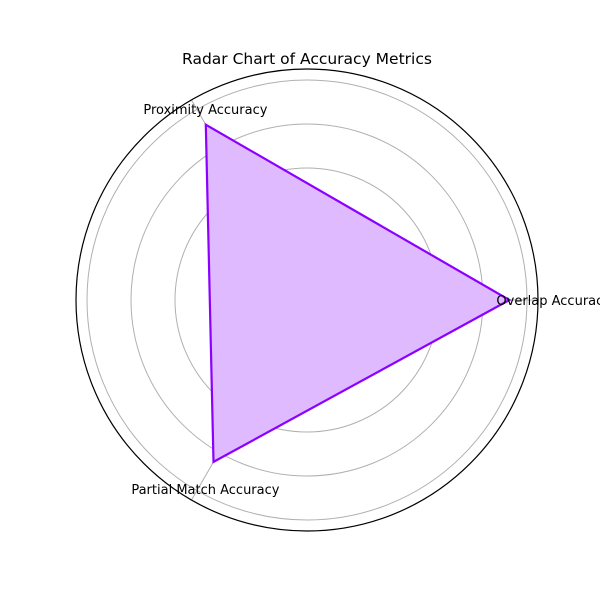  Describe the element at coordinates (205, 490) in the screenshot. I see `axis-label-3: Partial Match Accuracy` at that location.